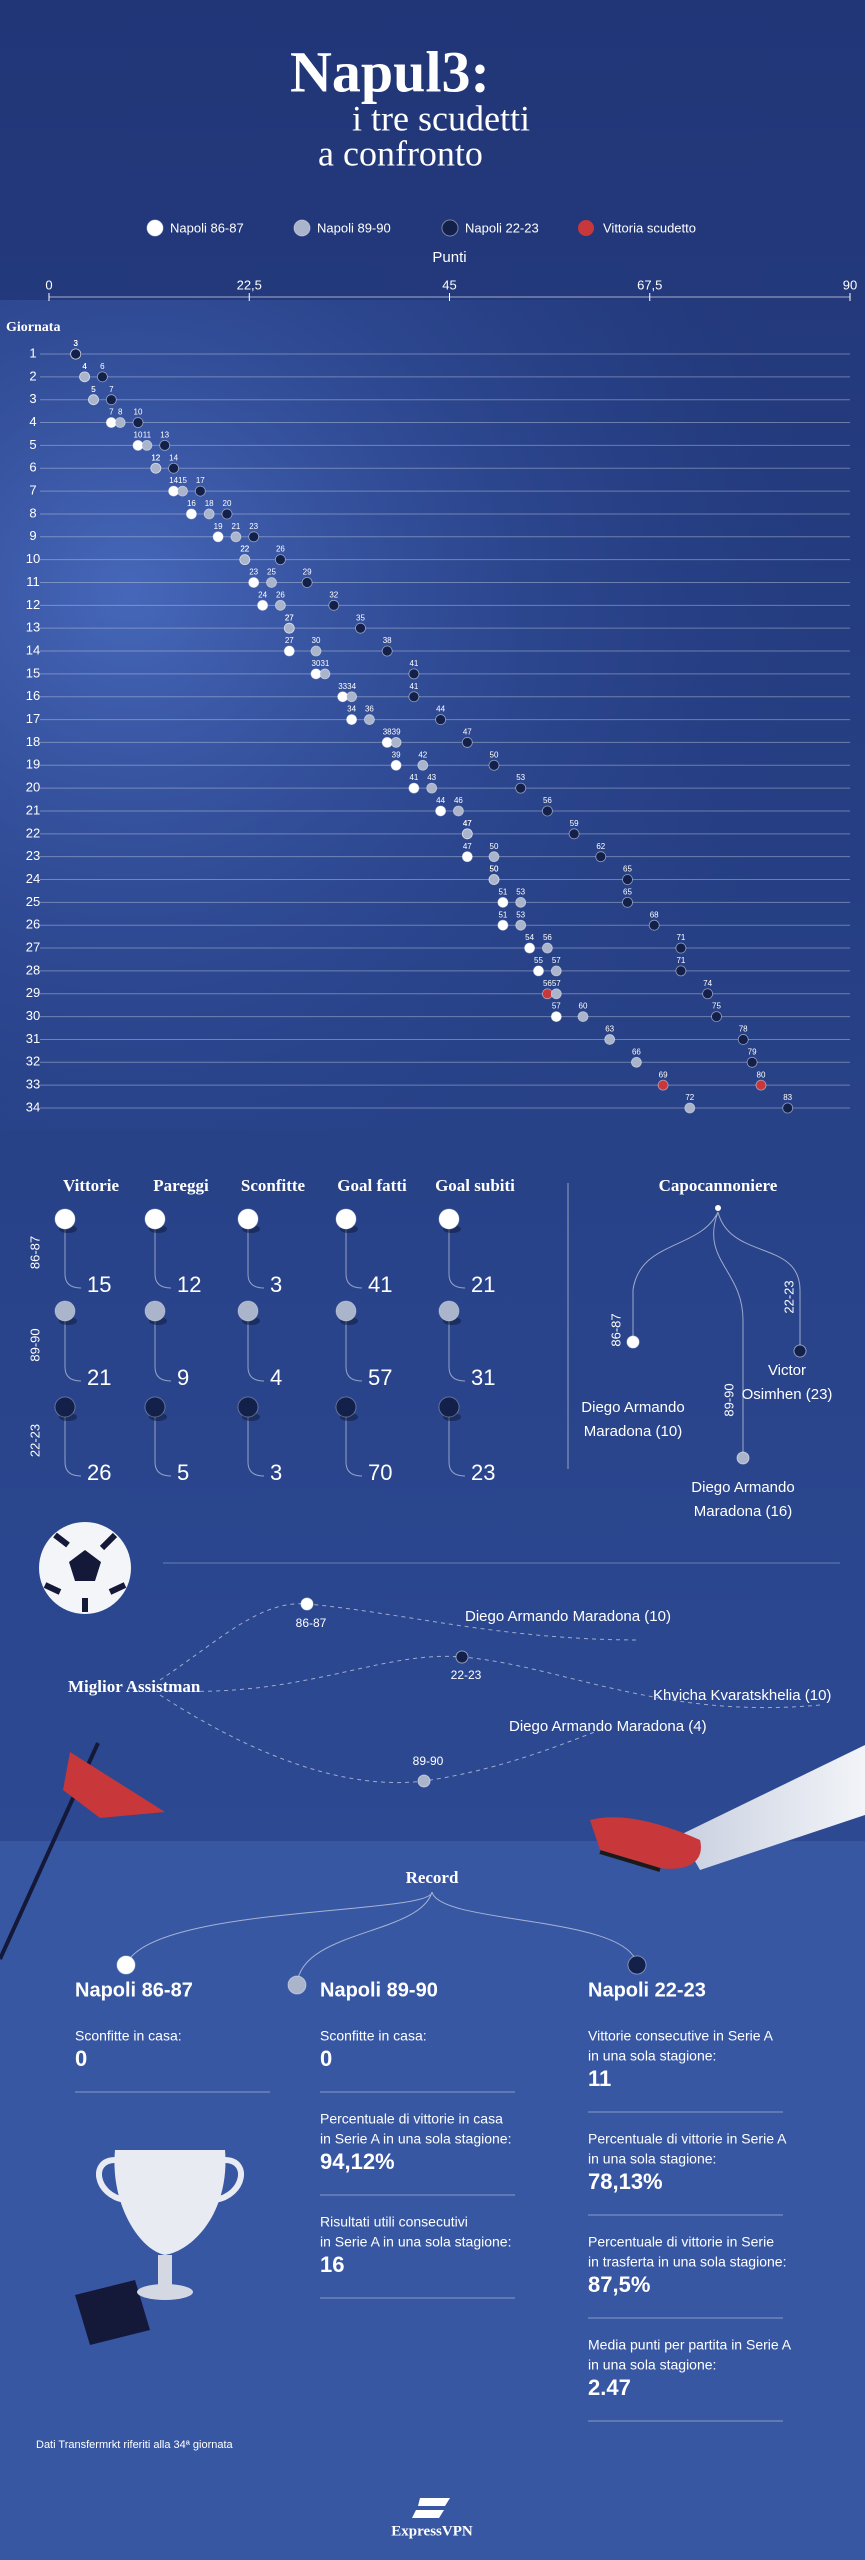 This screenshot has width=865, height=2560. What do you see at coordinates (33, 1038) in the screenshot?
I see `y-tick-label: 31` at bounding box center [33, 1038].